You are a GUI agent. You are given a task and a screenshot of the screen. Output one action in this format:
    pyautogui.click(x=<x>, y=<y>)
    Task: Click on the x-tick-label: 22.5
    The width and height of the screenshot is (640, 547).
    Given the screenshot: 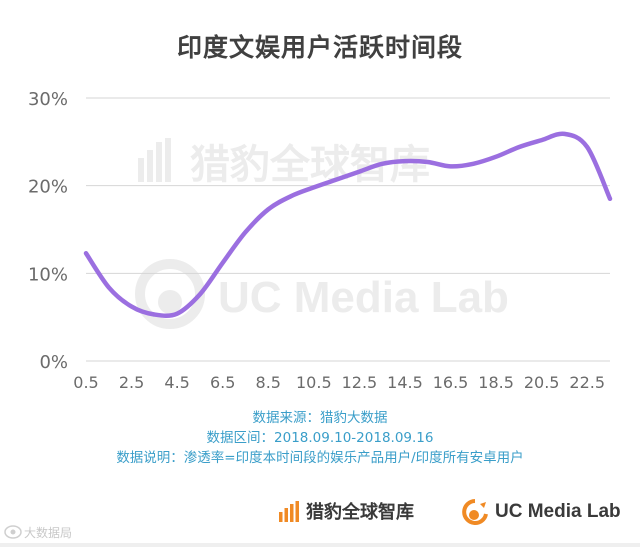 What is the action you would take?
    pyautogui.click(x=587, y=382)
    